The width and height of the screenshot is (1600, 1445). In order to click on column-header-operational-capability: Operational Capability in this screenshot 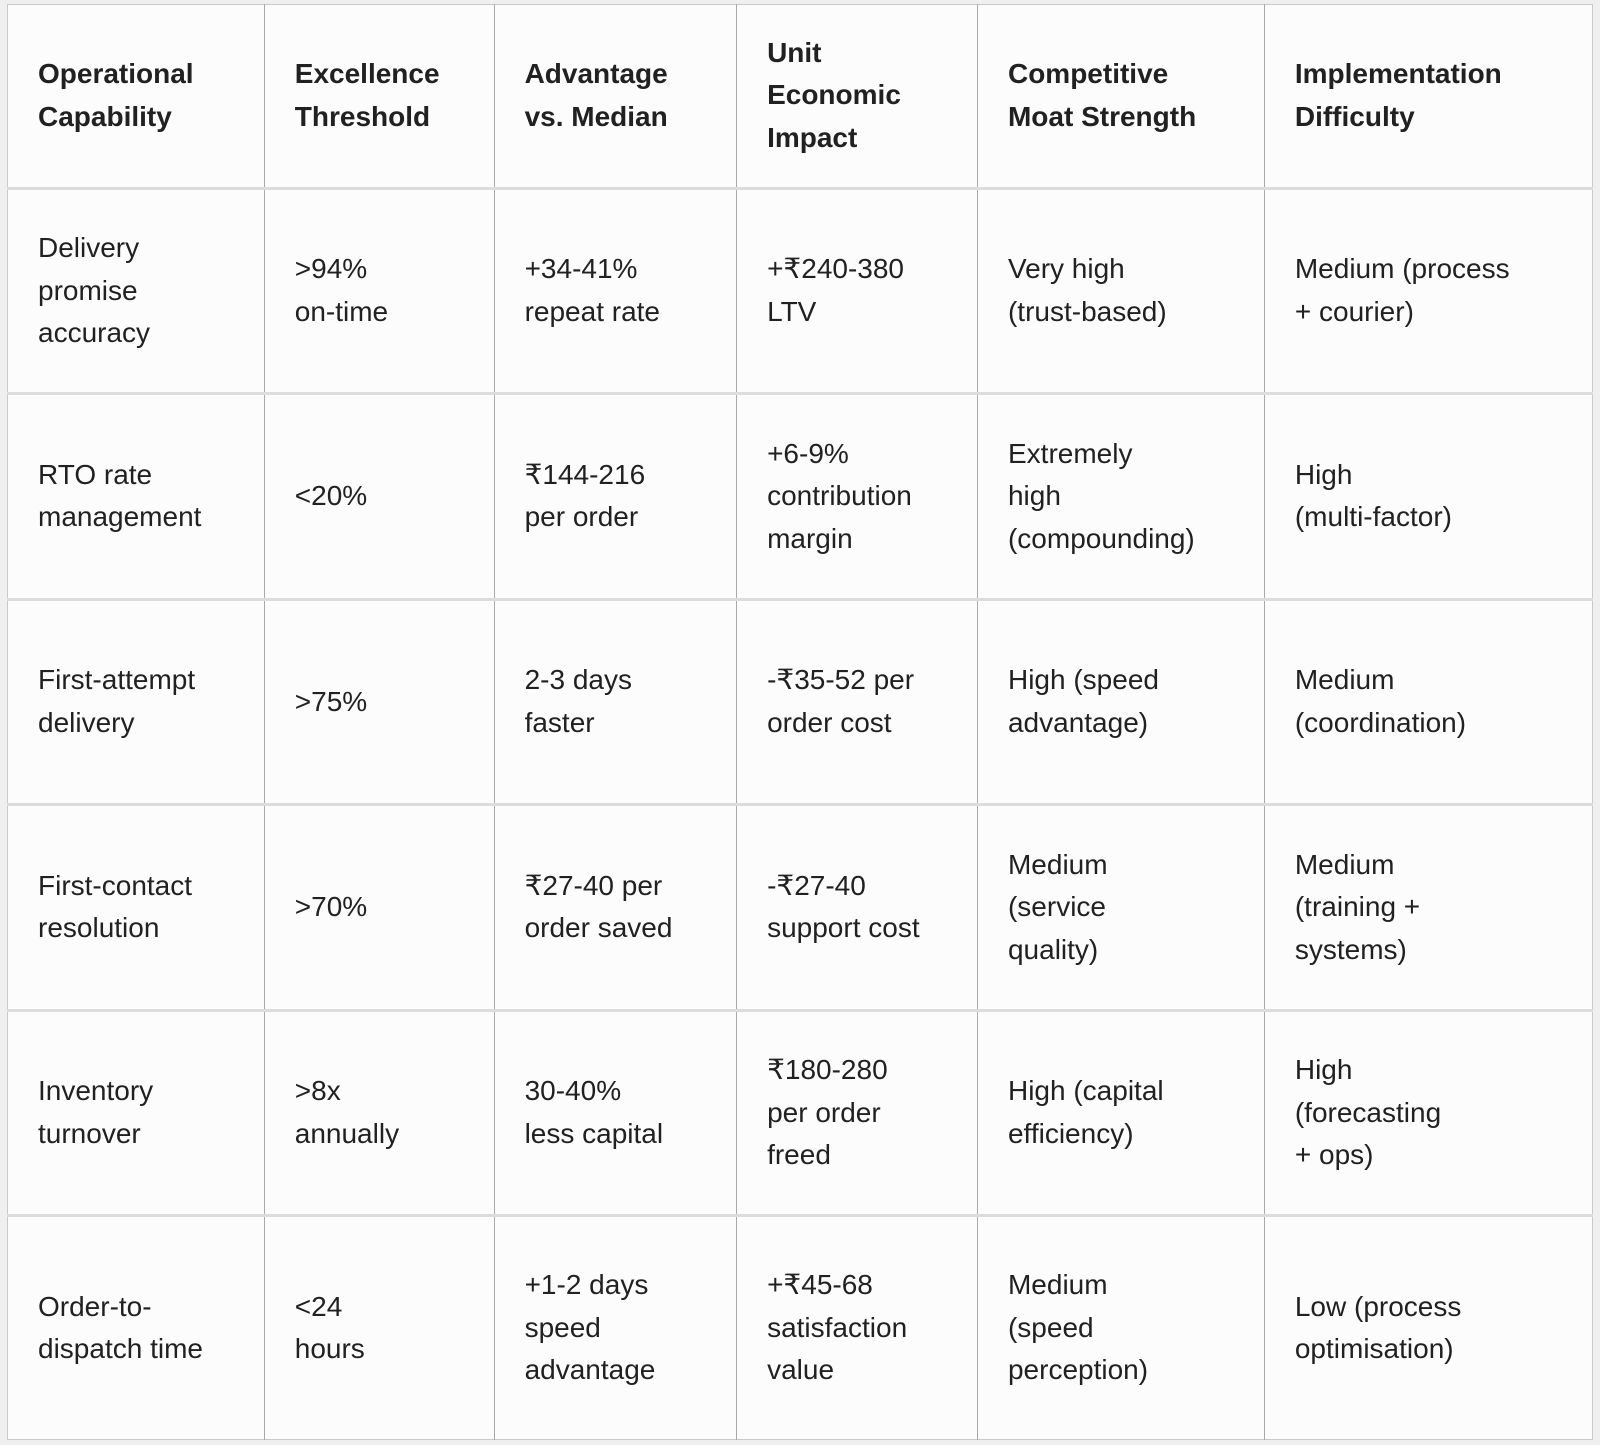, I will do `click(116, 95)`.